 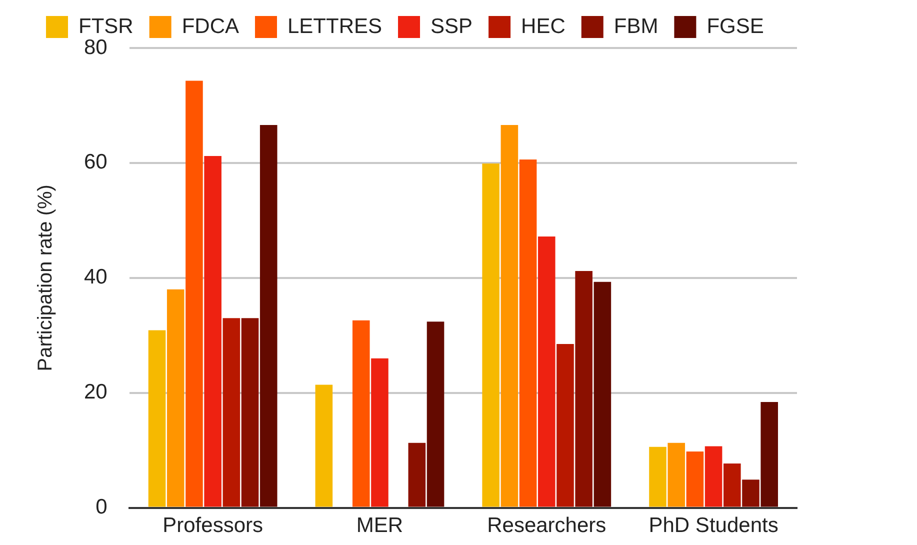 What do you see at coordinates (713, 526) in the screenshot?
I see `x-tick-label: PhD Students` at bounding box center [713, 526].